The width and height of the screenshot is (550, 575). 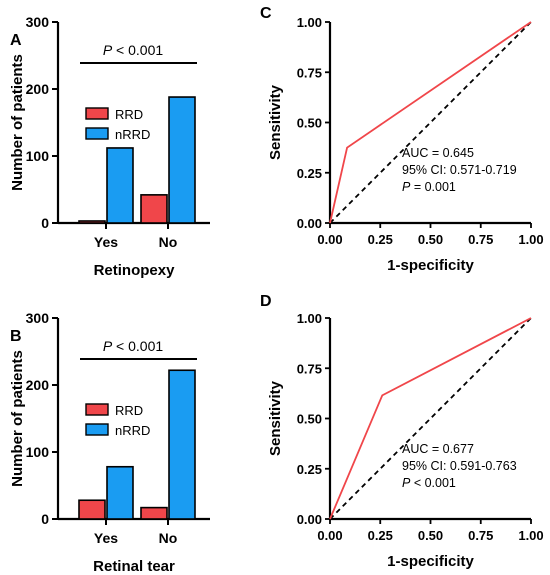 What do you see at coordinates (266, 13) in the screenshot?
I see `panel-letter-c: C` at bounding box center [266, 13].